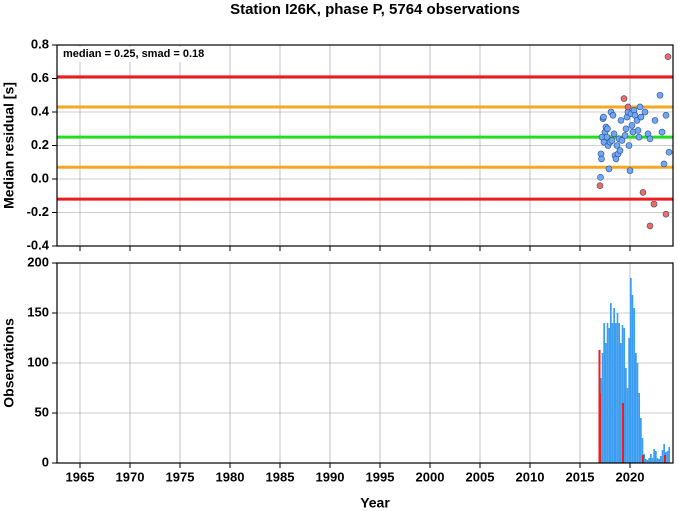 This screenshot has width=678, height=511. I want to click on y-tick-label: -0.2, so click(38, 211).